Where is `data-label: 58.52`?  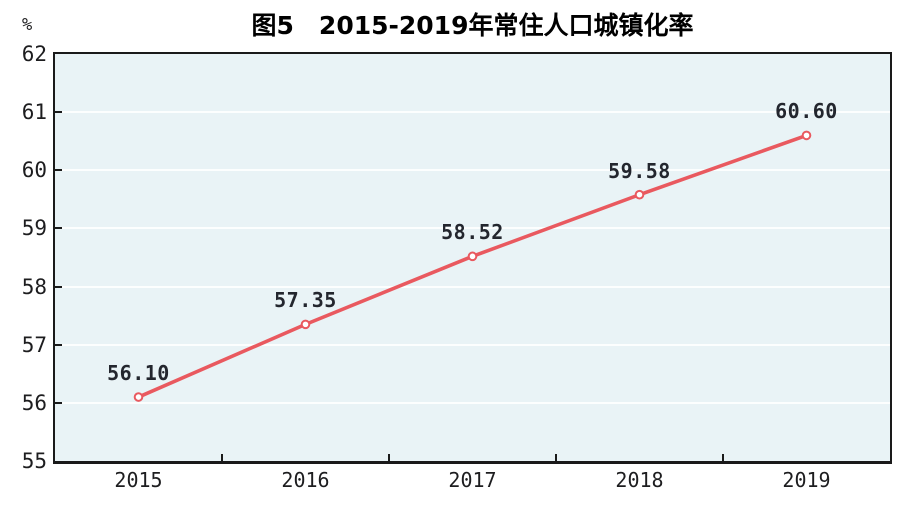 data-label: 58.52 is located at coordinates (472, 232).